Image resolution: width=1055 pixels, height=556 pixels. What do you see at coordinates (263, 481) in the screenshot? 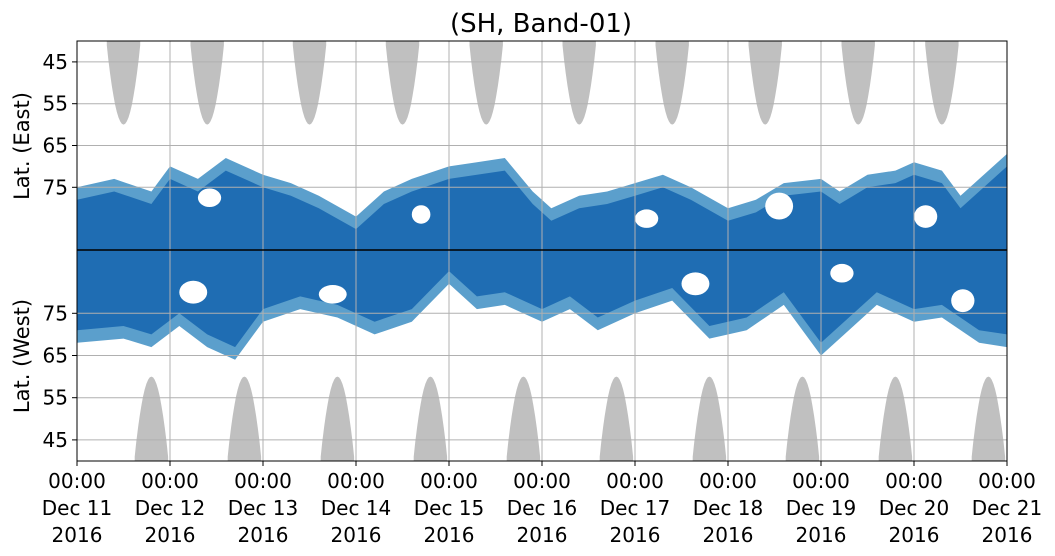
I see `x-tick-label-2-time: 00:00` at bounding box center [263, 481].